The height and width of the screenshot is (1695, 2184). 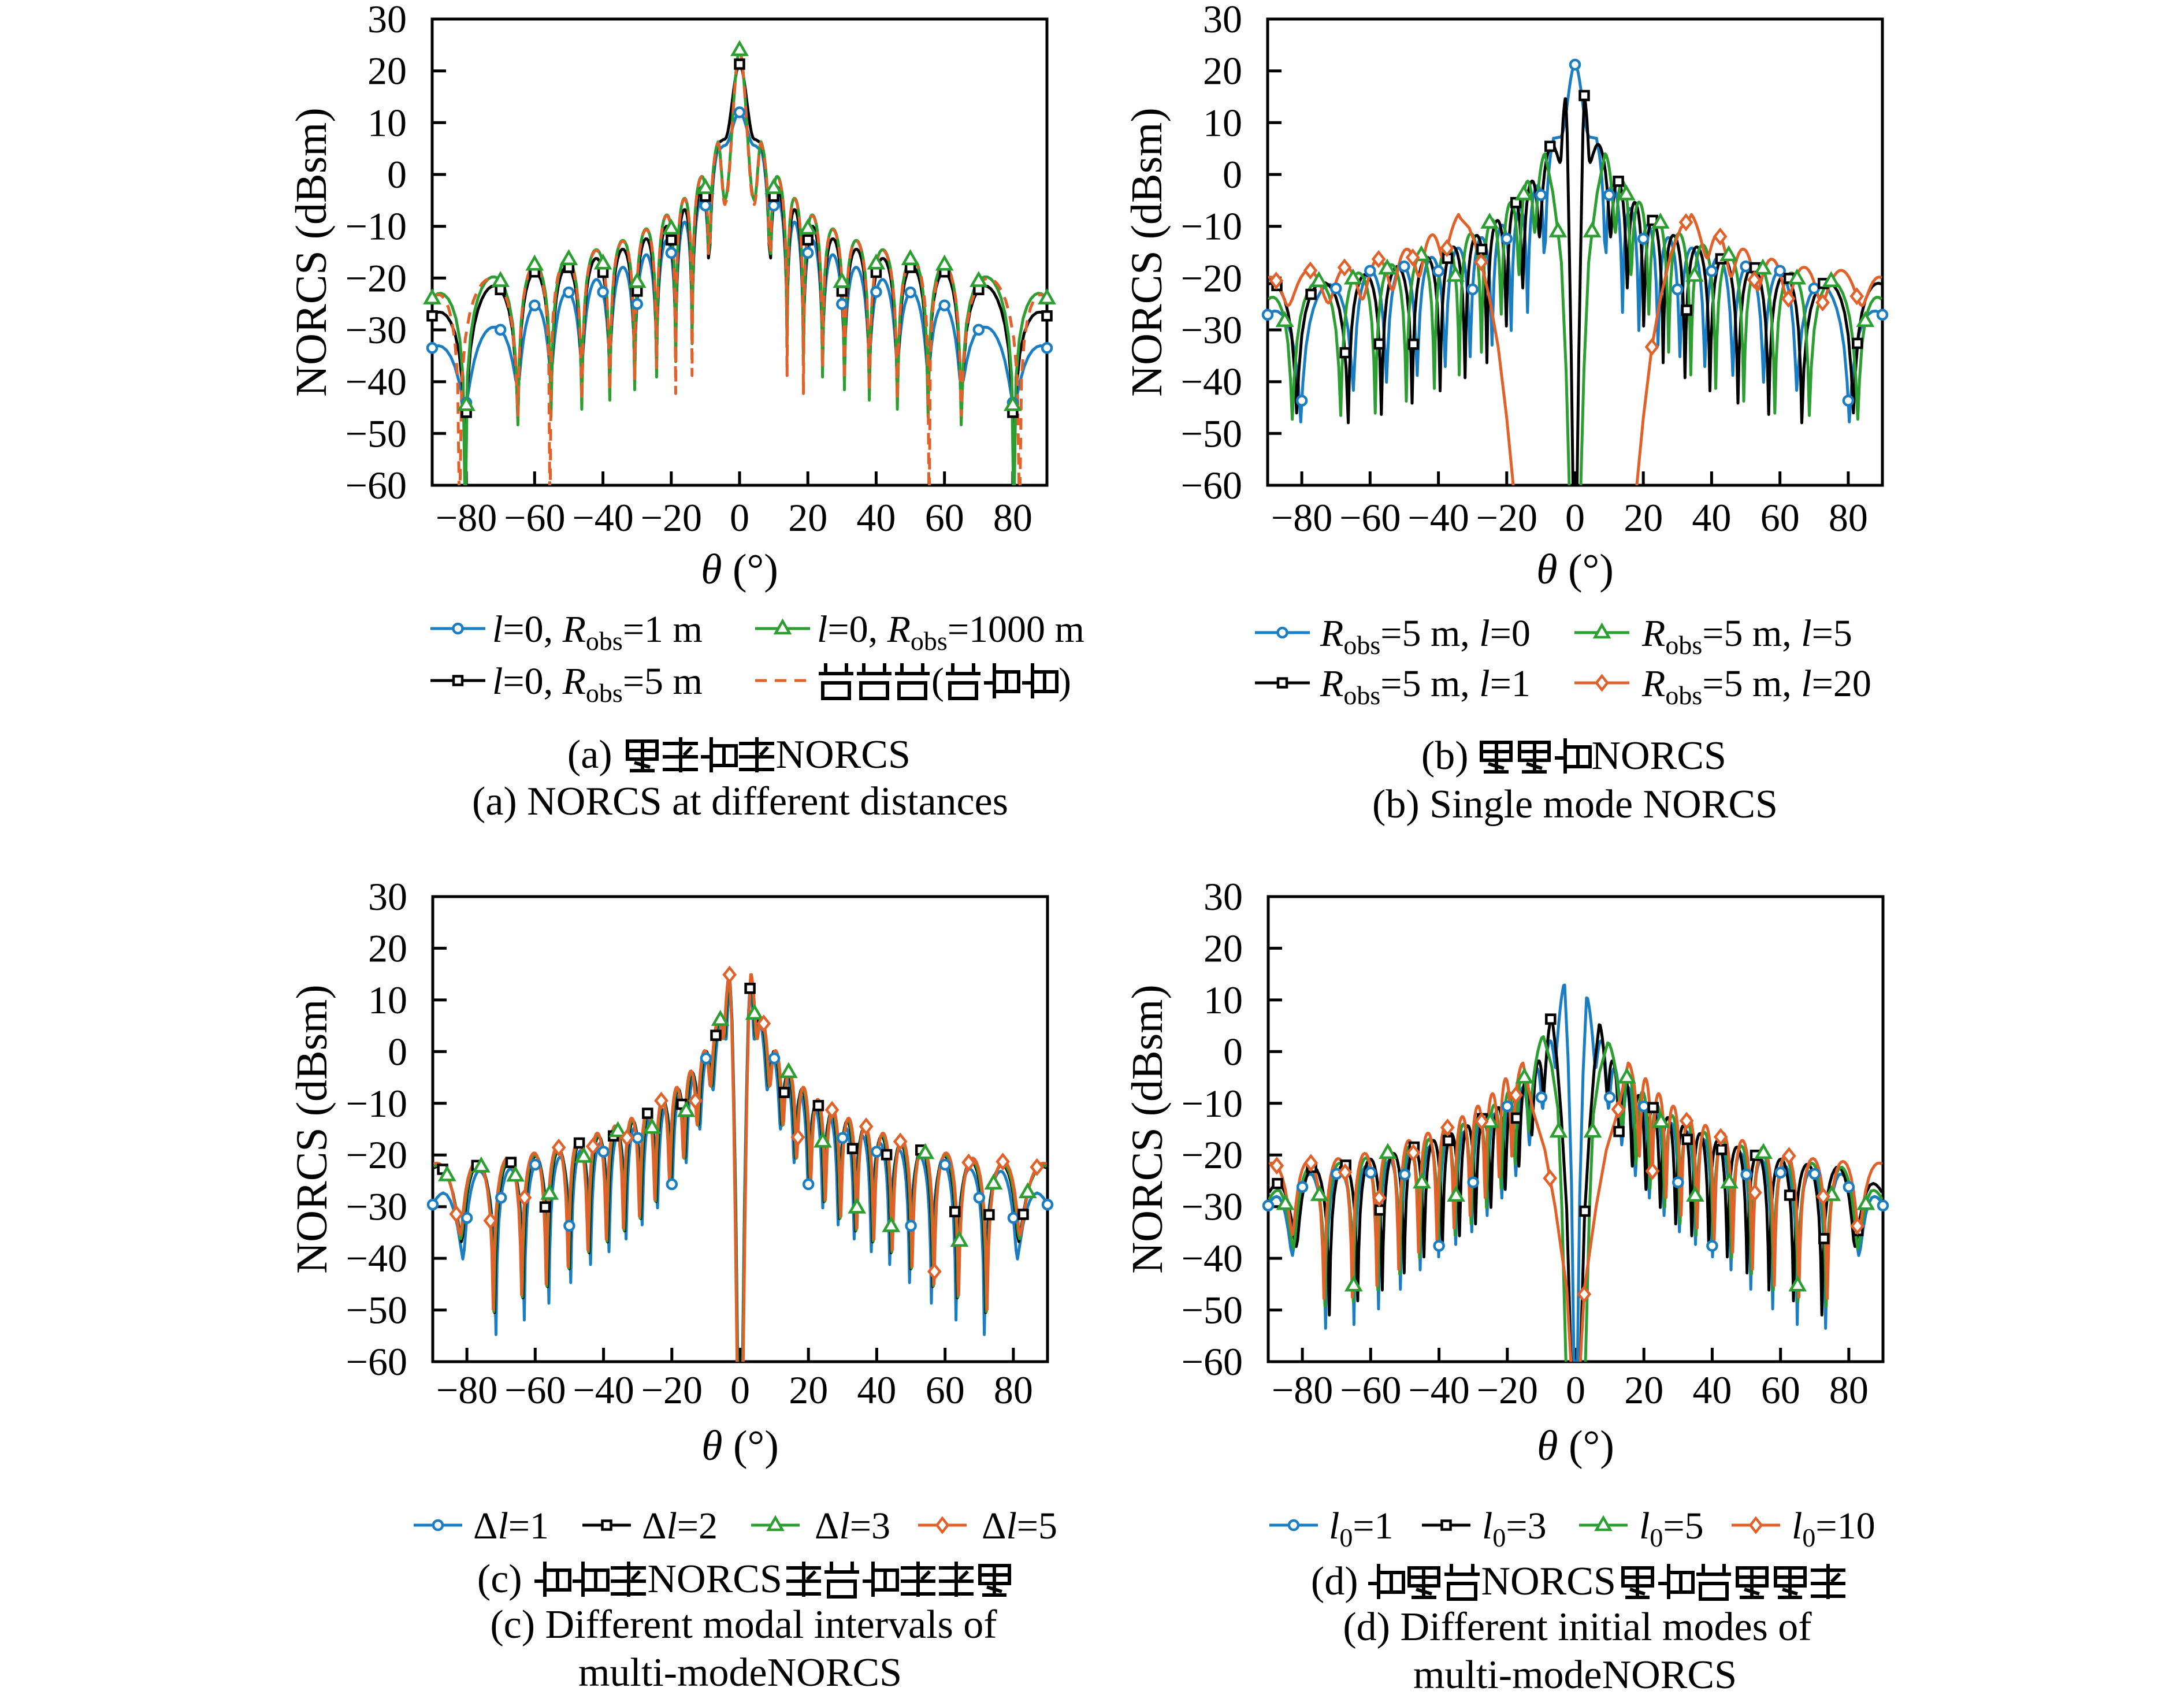 What do you see at coordinates (1445, 756) in the screenshot?
I see `svg-text: (b)` at bounding box center [1445, 756].